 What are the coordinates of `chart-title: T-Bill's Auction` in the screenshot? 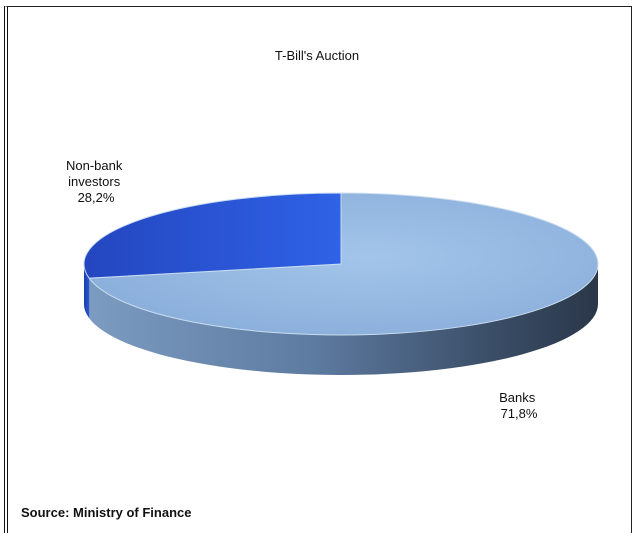 It's located at (317, 55).